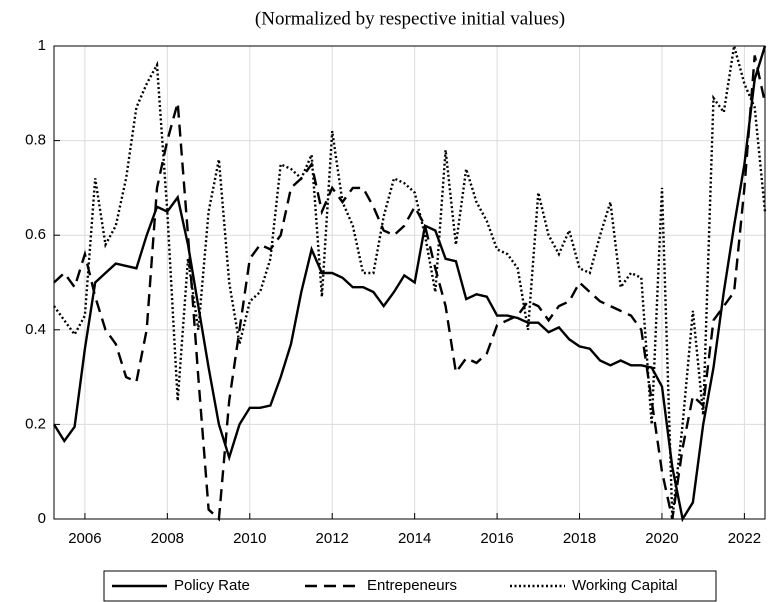 This screenshot has height=602, width=769. I want to click on x-tick-label: 2008, so click(167, 538).